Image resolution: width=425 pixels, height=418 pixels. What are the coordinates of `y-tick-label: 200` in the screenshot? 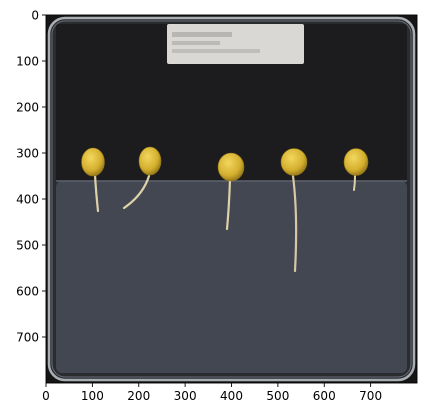 It's located at (27, 108).